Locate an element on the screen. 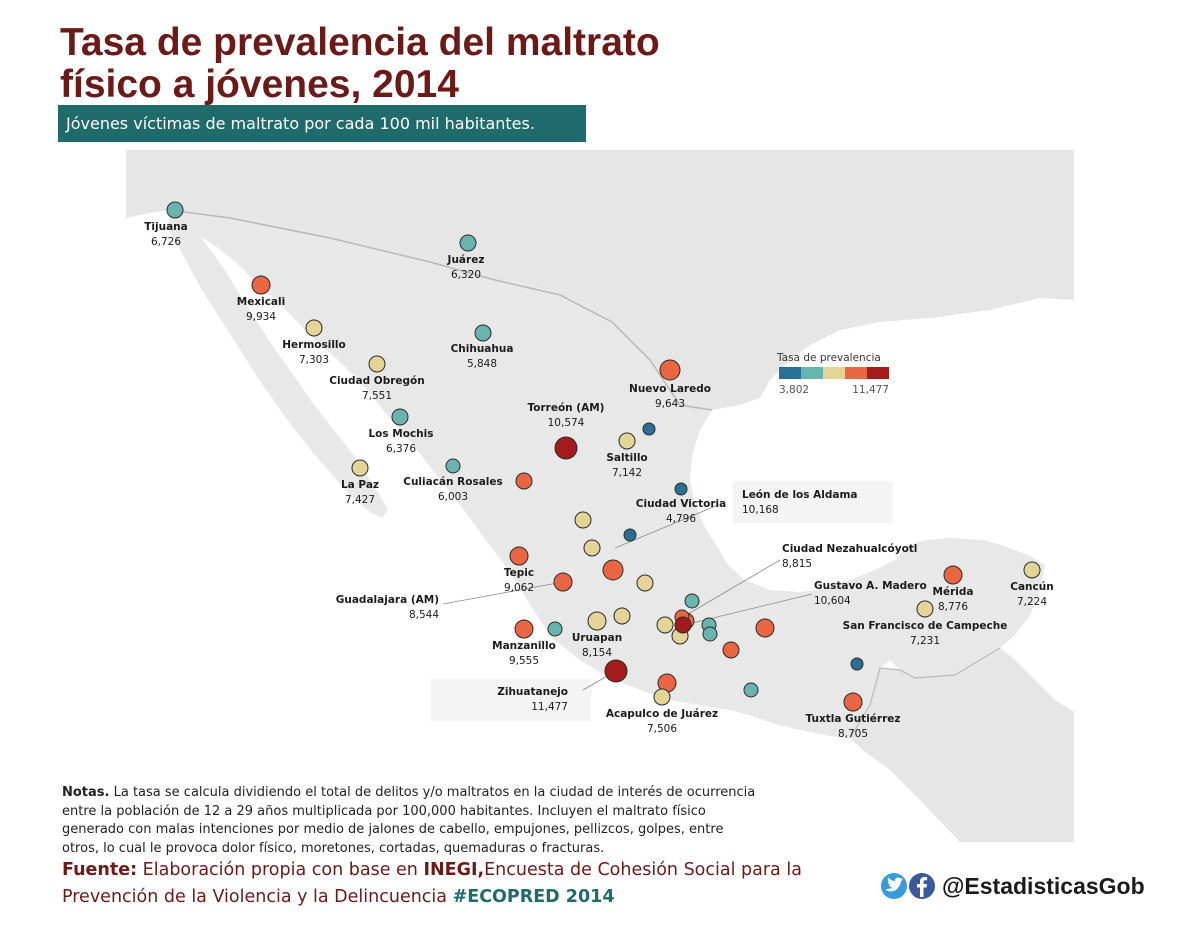 This screenshot has width=1200, height=927. facebook-icon is located at coordinates (922, 886).